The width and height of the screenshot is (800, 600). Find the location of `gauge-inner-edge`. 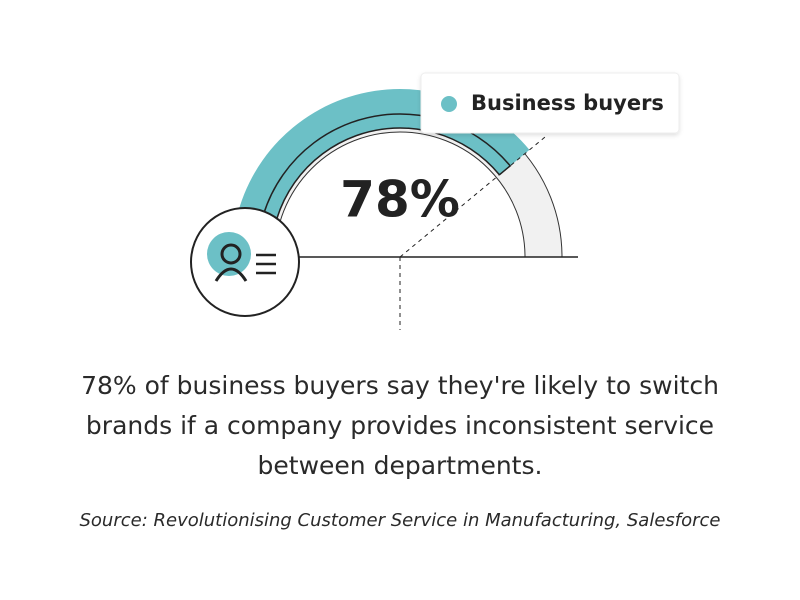

gauge-inner-edge is located at coordinates (385, 192).